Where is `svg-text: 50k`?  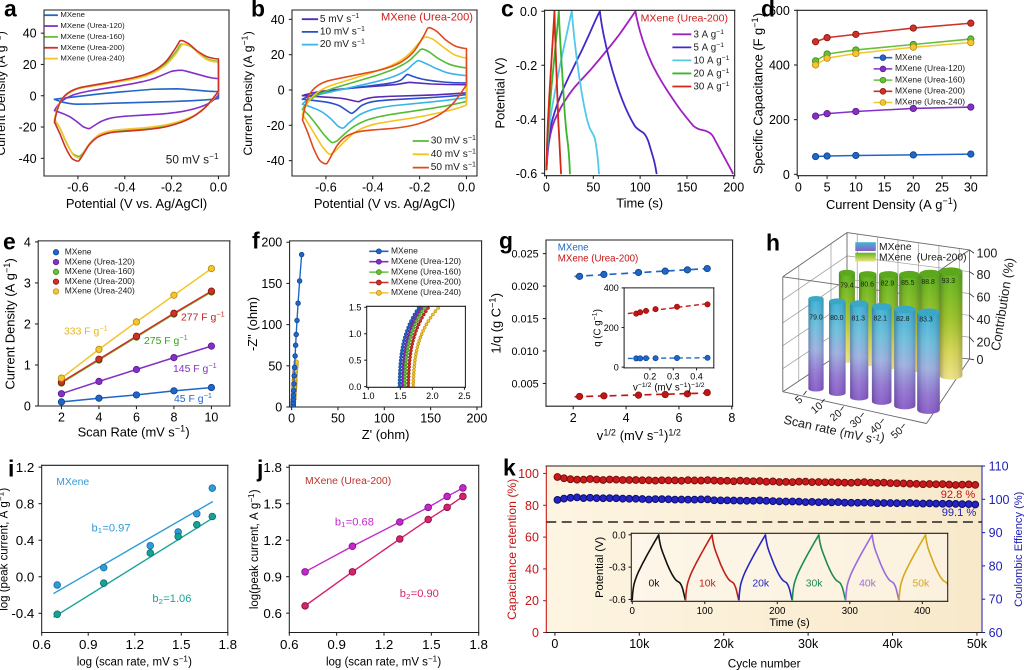 svg-text: 50k is located at coordinates (921, 584).